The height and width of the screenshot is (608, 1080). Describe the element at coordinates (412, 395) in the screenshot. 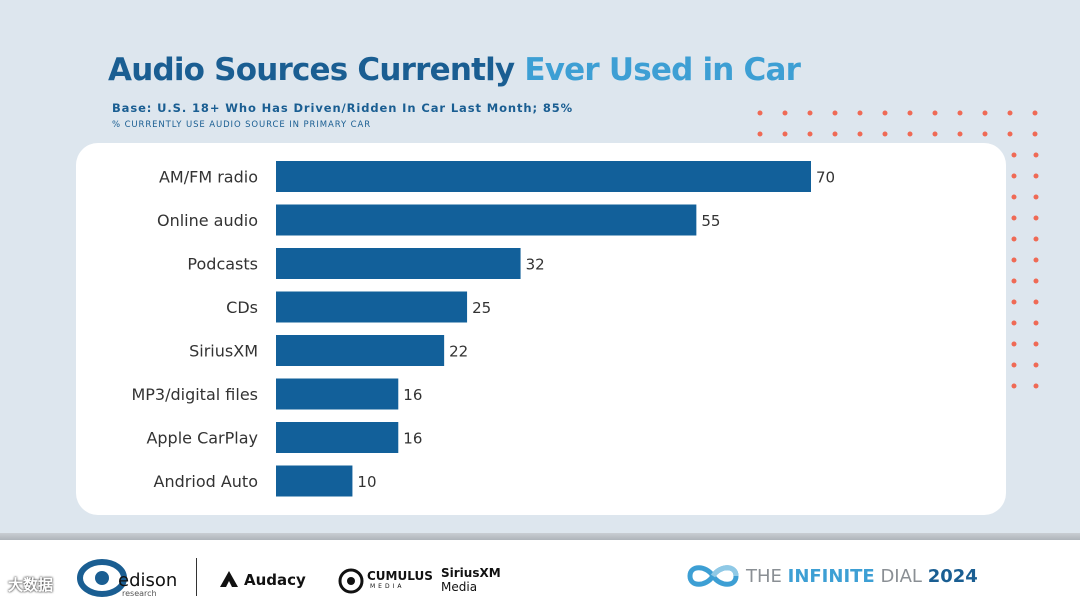

I see `value-label-5: 16` at that location.